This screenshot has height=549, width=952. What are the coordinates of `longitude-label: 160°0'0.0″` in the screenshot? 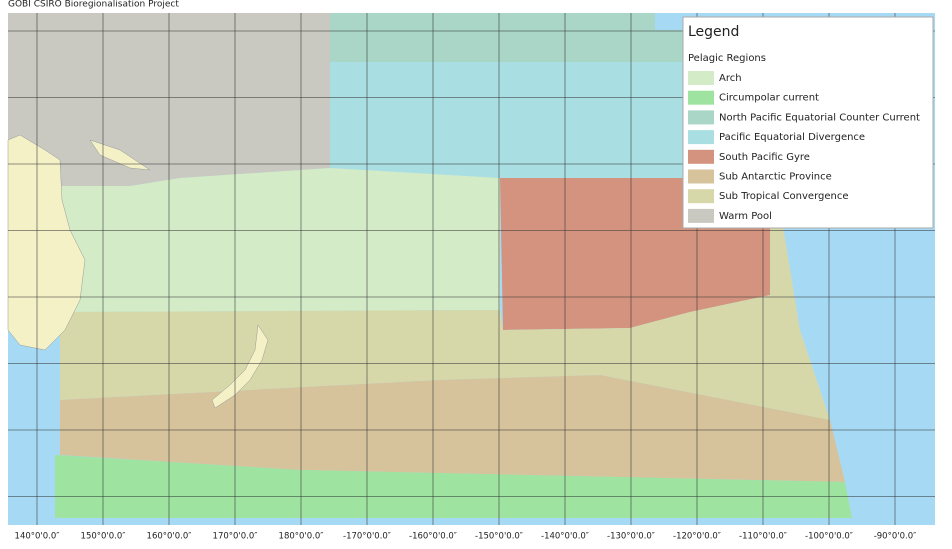 It's located at (169, 537).